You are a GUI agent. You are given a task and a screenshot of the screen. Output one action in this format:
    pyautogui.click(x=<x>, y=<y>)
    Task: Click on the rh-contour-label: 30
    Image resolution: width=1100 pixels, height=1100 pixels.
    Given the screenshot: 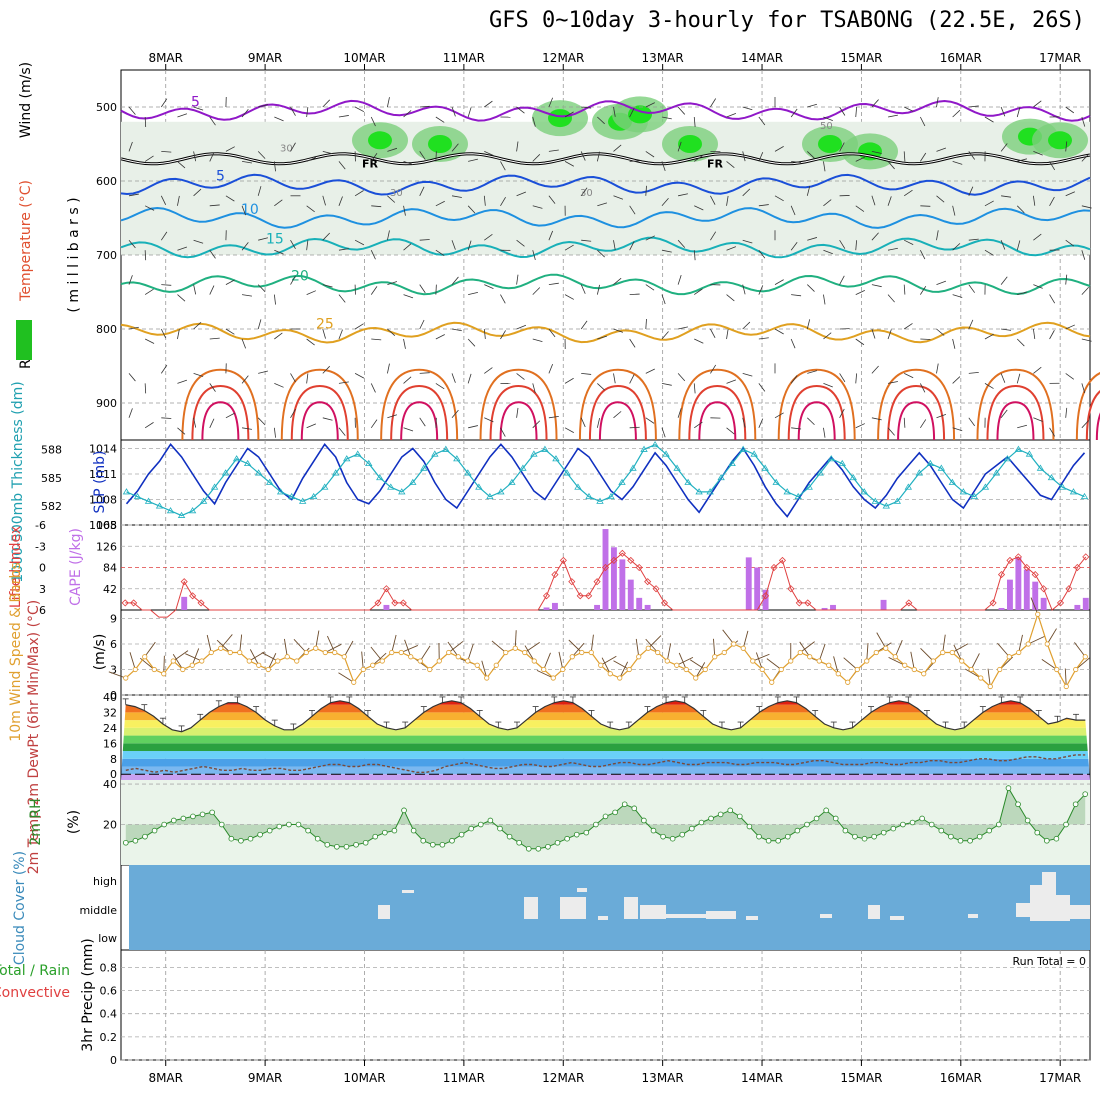 What is the action you would take?
    pyautogui.click(x=586, y=193)
    